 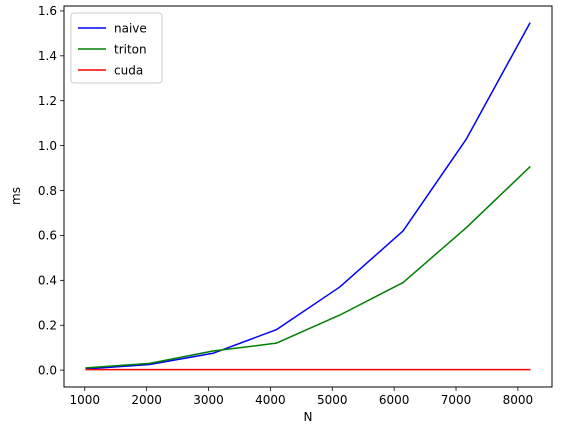 What do you see at coordinates (146, 400) in the screenshot?
I see `x-tick-label: 2000` at bounding box center [146, 400].